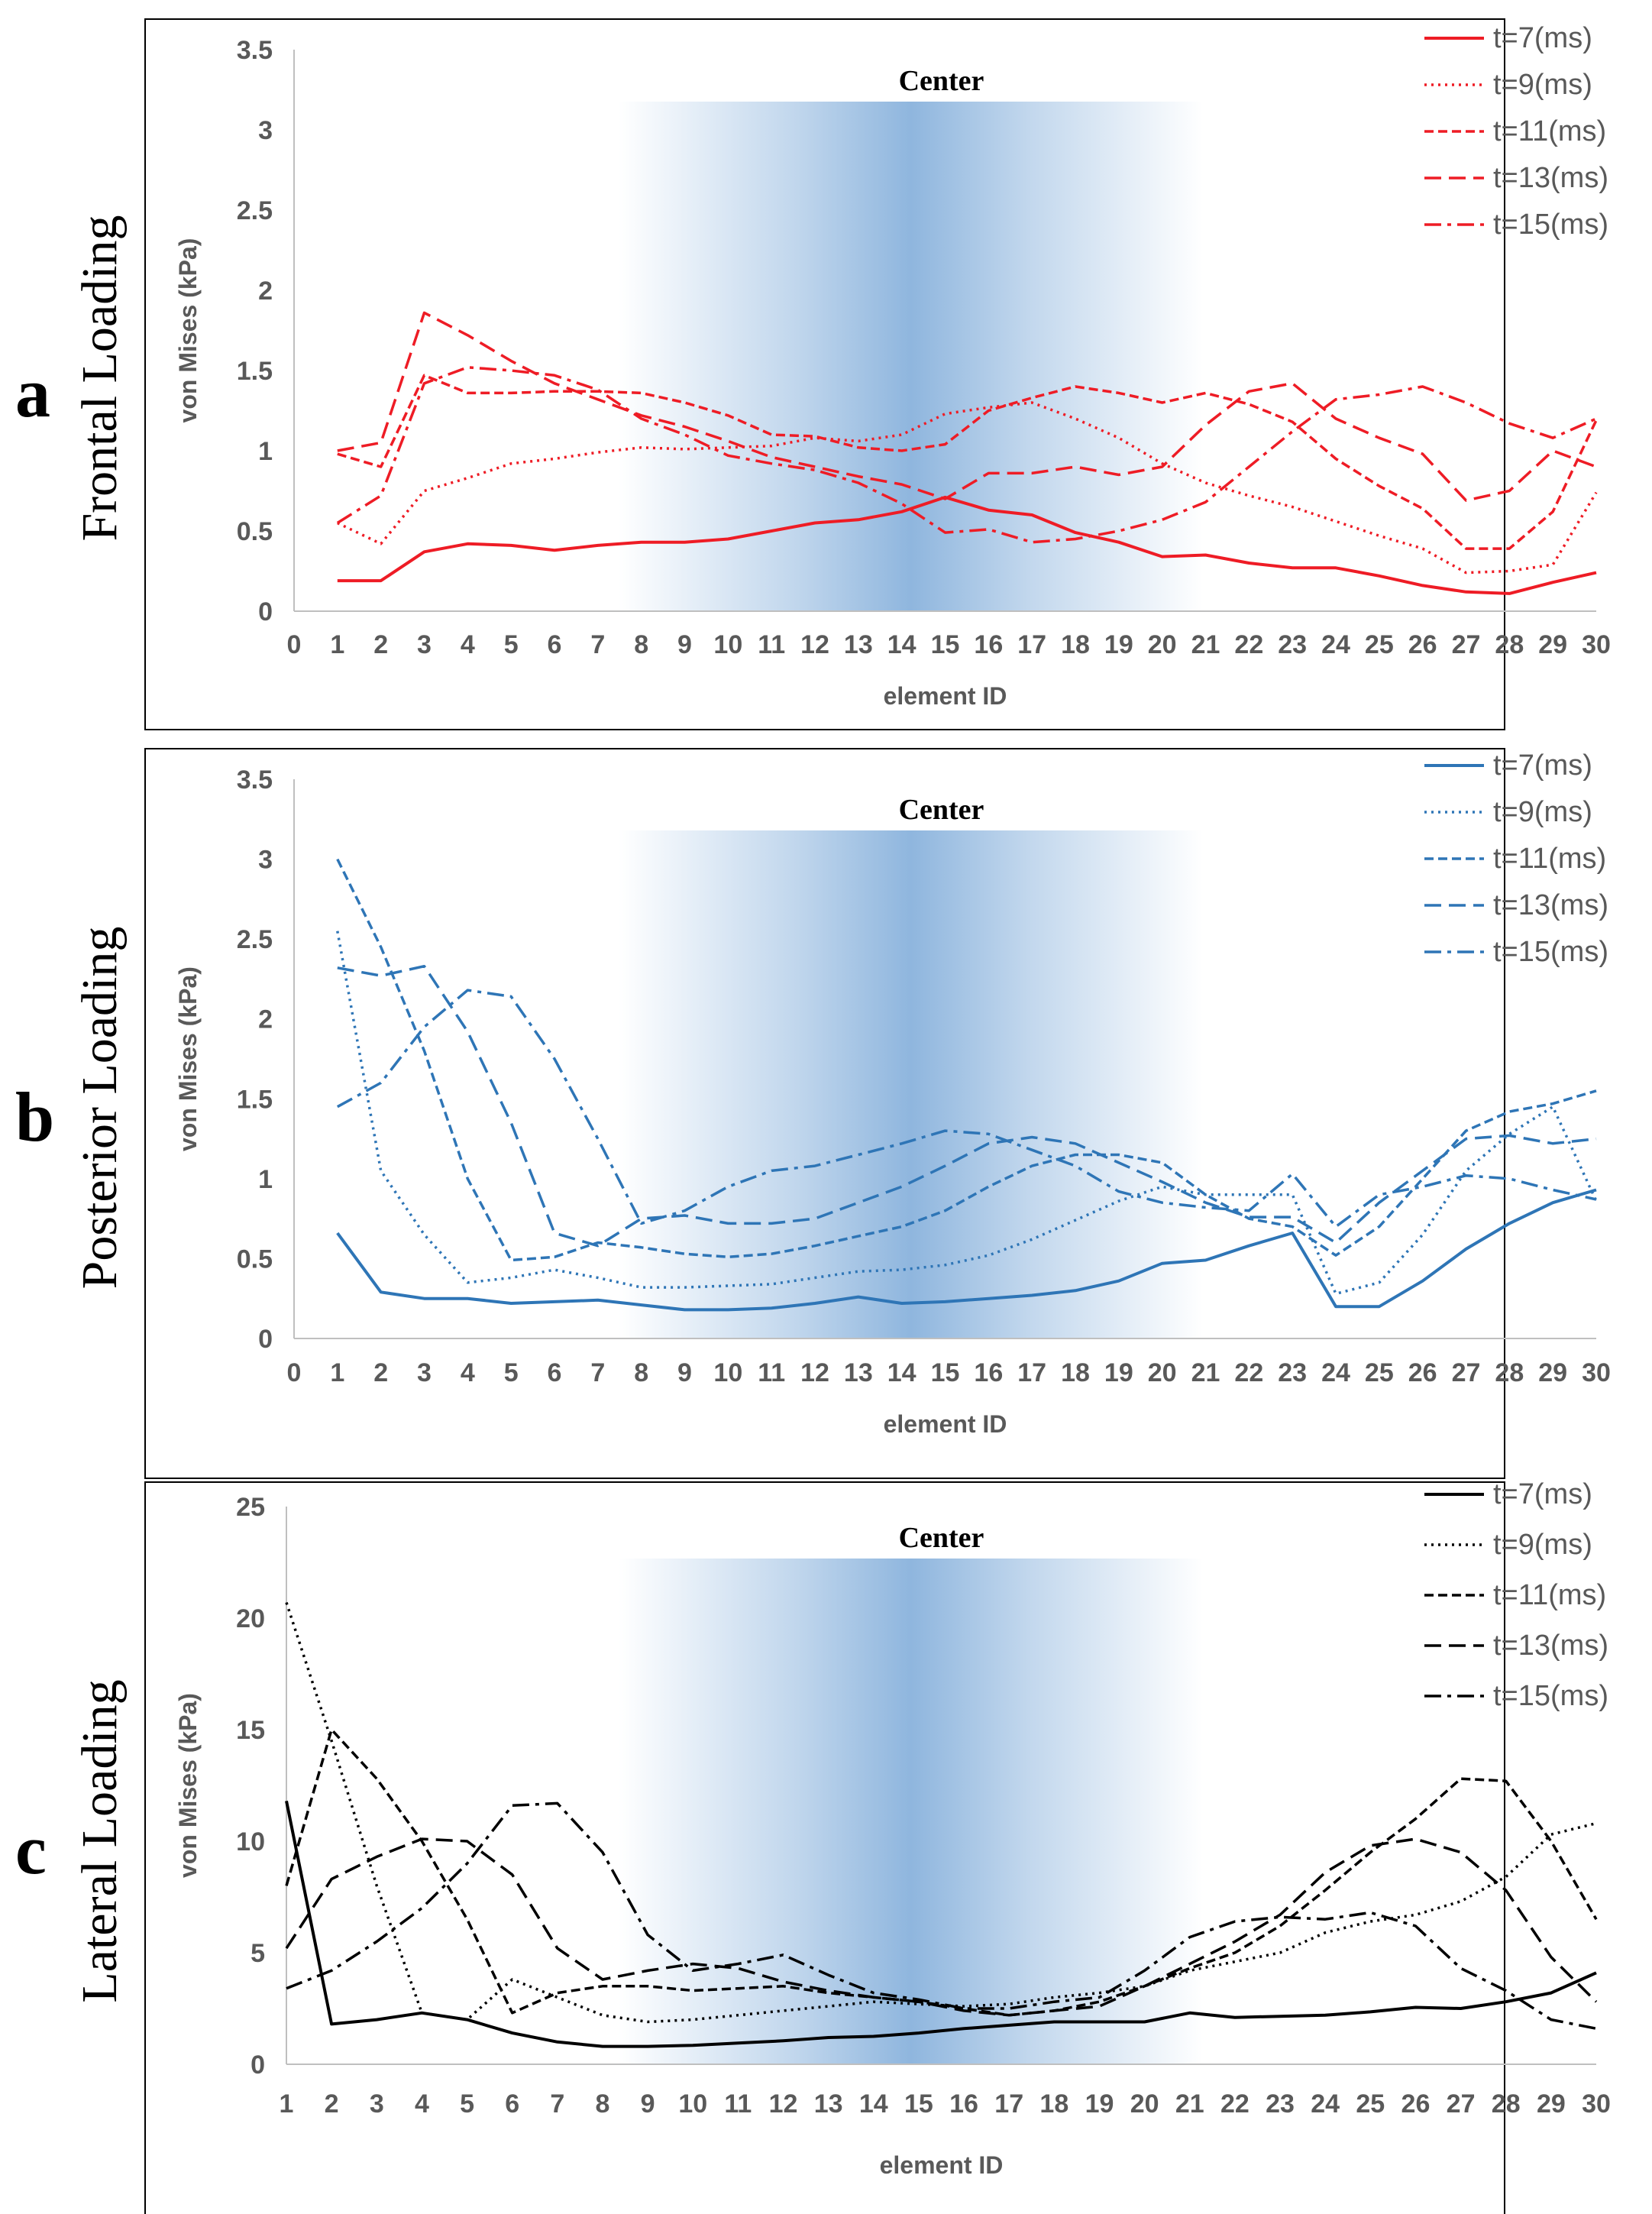 The image size is (1652, 2214). I want to click on x-tick-label: 0, so click(294, 1372).